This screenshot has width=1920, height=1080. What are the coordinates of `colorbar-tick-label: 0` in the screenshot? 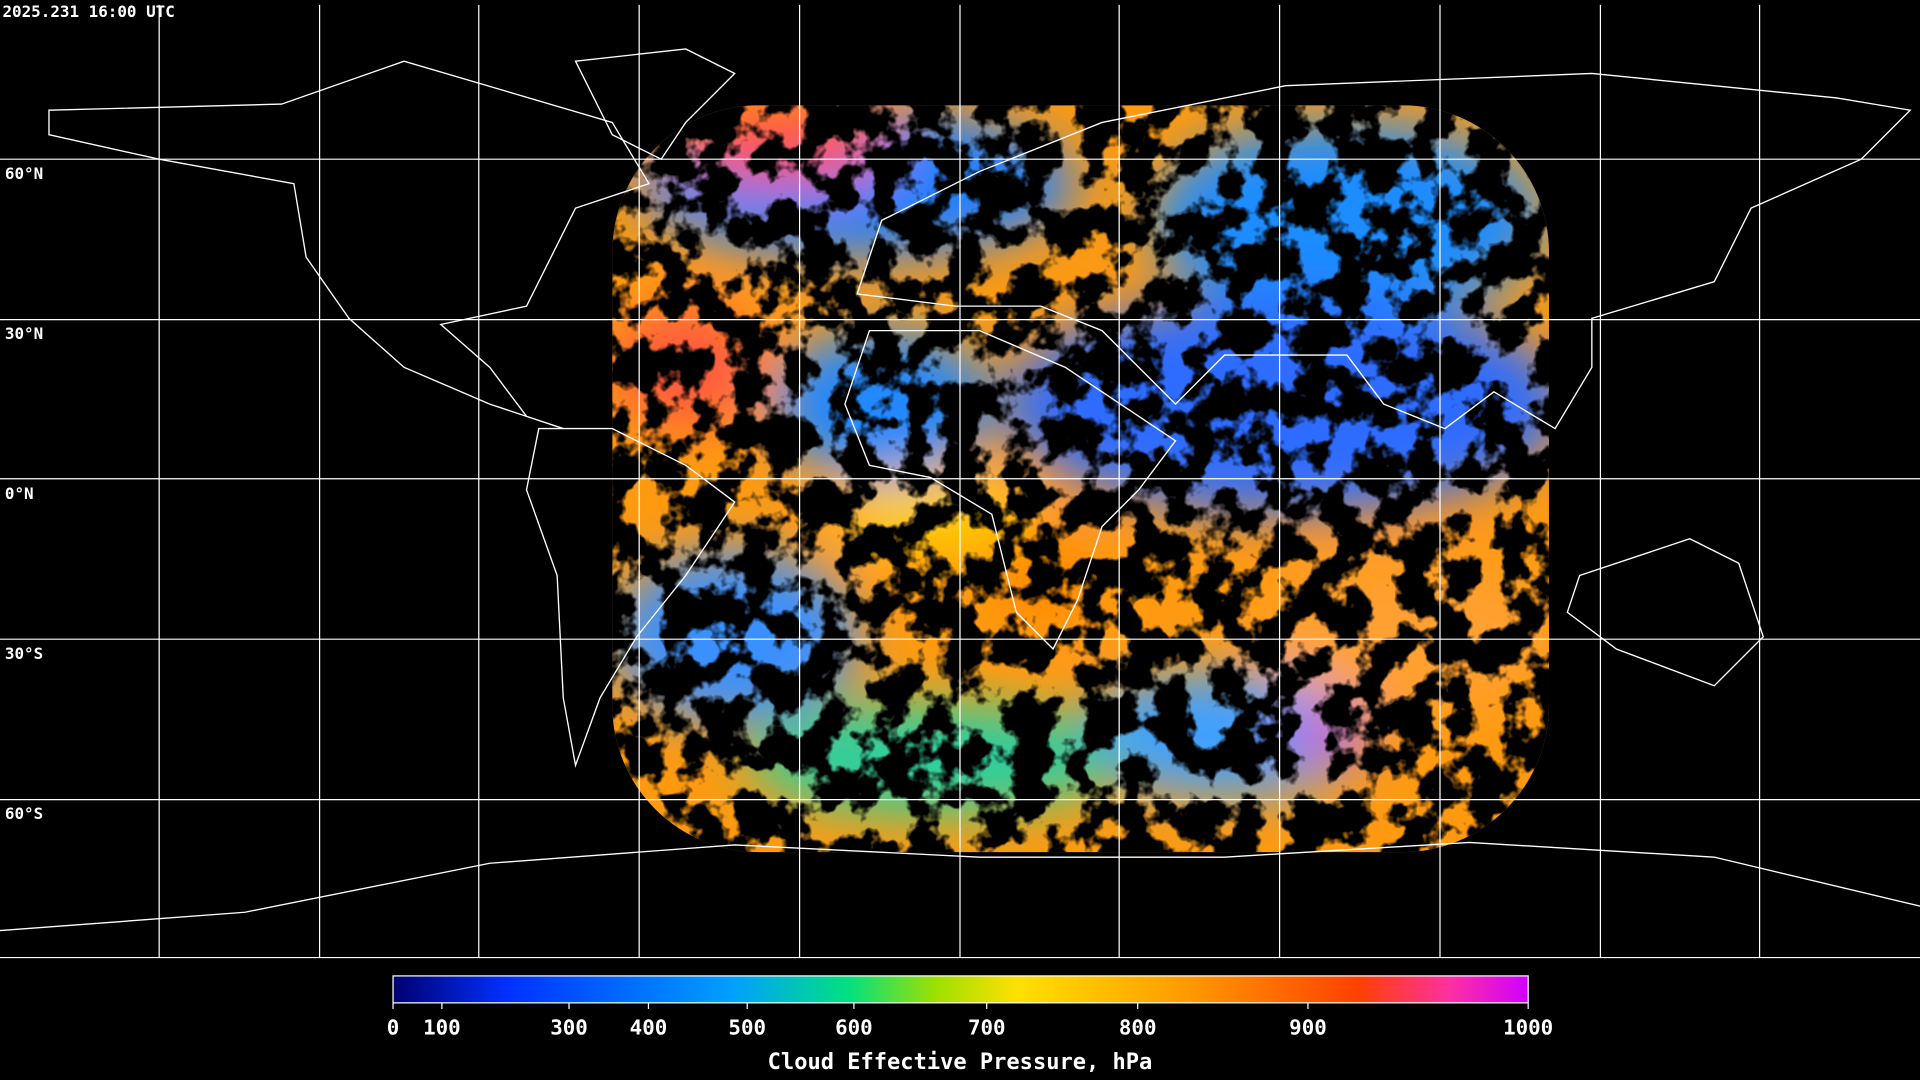 It's located at (393, 1028).